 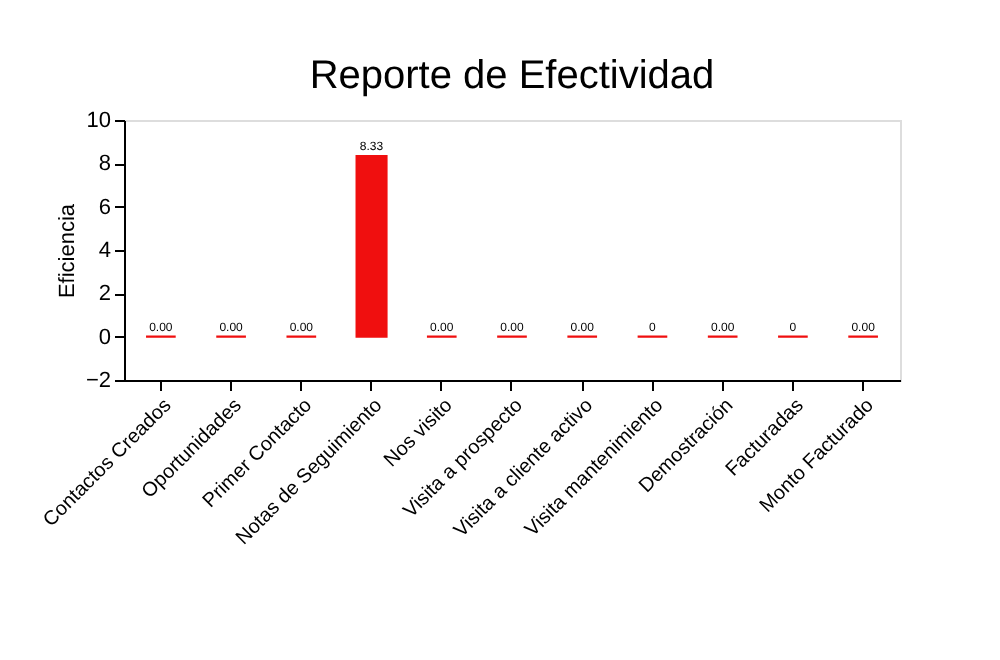 What do you see at coordinates (98, 381) in the screenshot?
I see `y-tick-label: −2` at bounding box center [98, 381].